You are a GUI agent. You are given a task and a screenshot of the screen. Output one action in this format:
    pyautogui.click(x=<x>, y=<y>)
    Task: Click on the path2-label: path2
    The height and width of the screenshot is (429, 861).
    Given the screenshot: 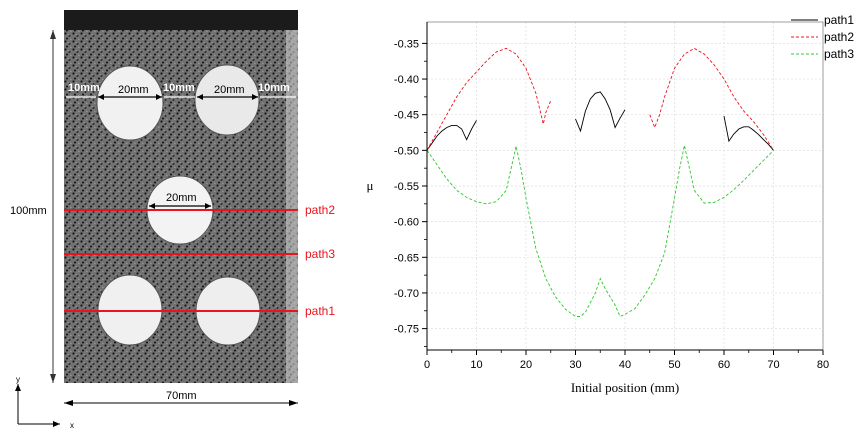 What is the action you would take?
    pyautogui.click(x=320, y=210)
    